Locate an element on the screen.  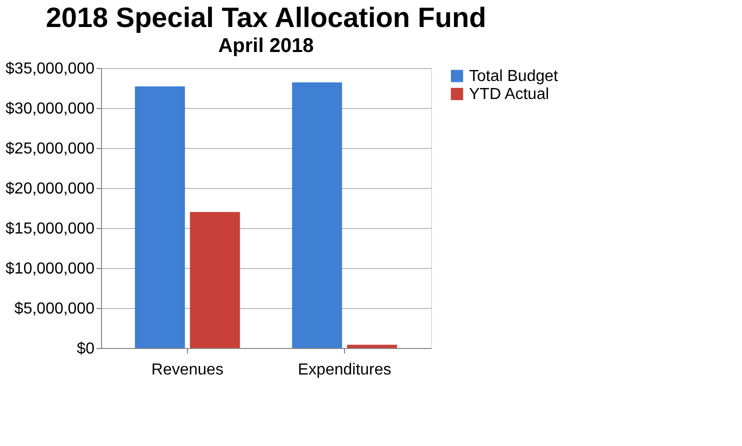
y-tick-label: $10,000,000 is located at coordinates (50, 269).